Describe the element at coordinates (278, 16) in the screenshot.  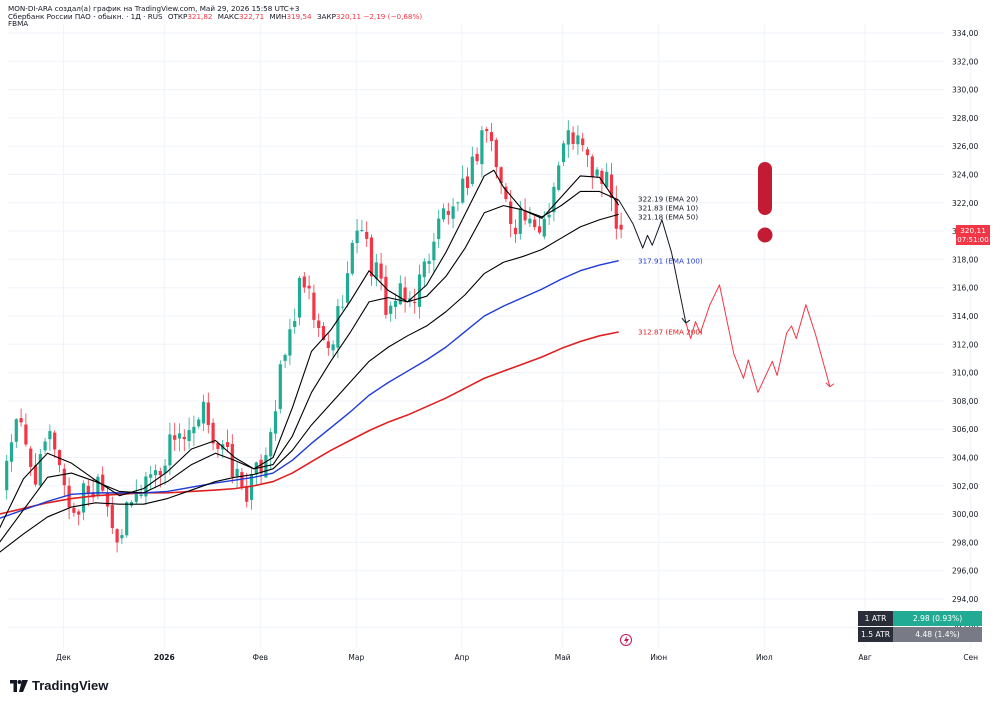
I see `low-label: МИН` at that location.